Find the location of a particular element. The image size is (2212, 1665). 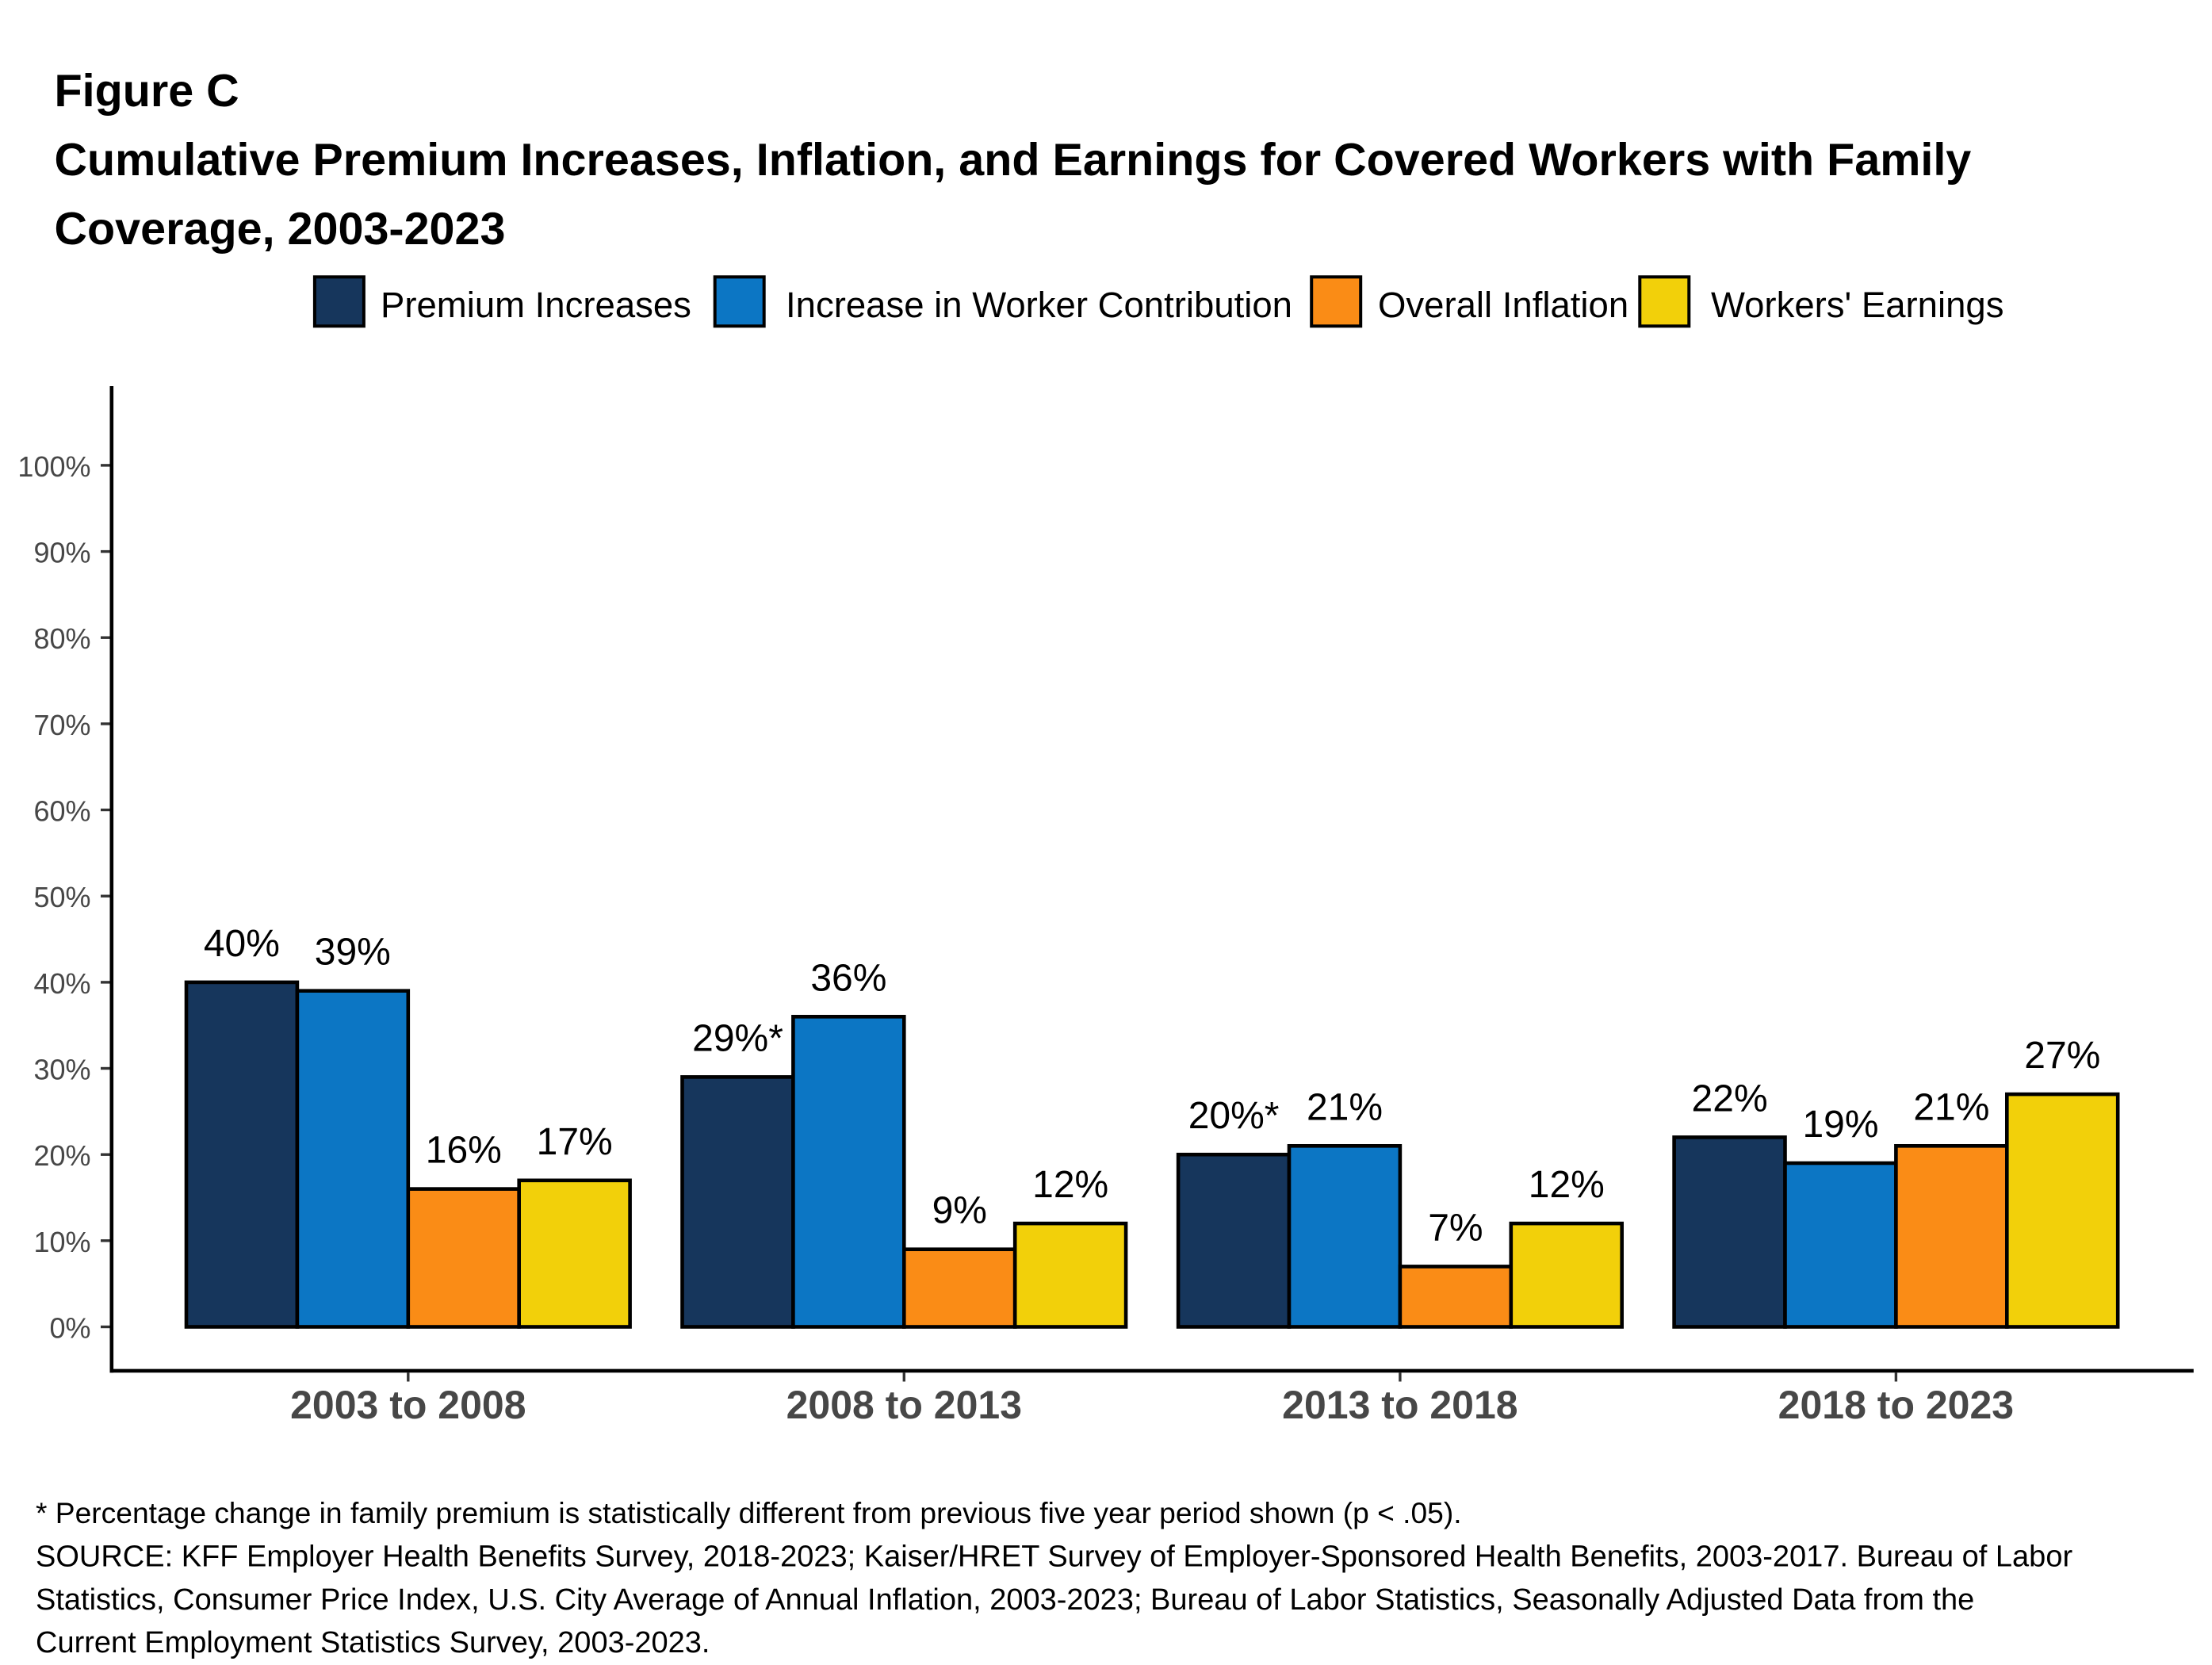

svg-text: 22% is located at coordinates (1730, 1098).